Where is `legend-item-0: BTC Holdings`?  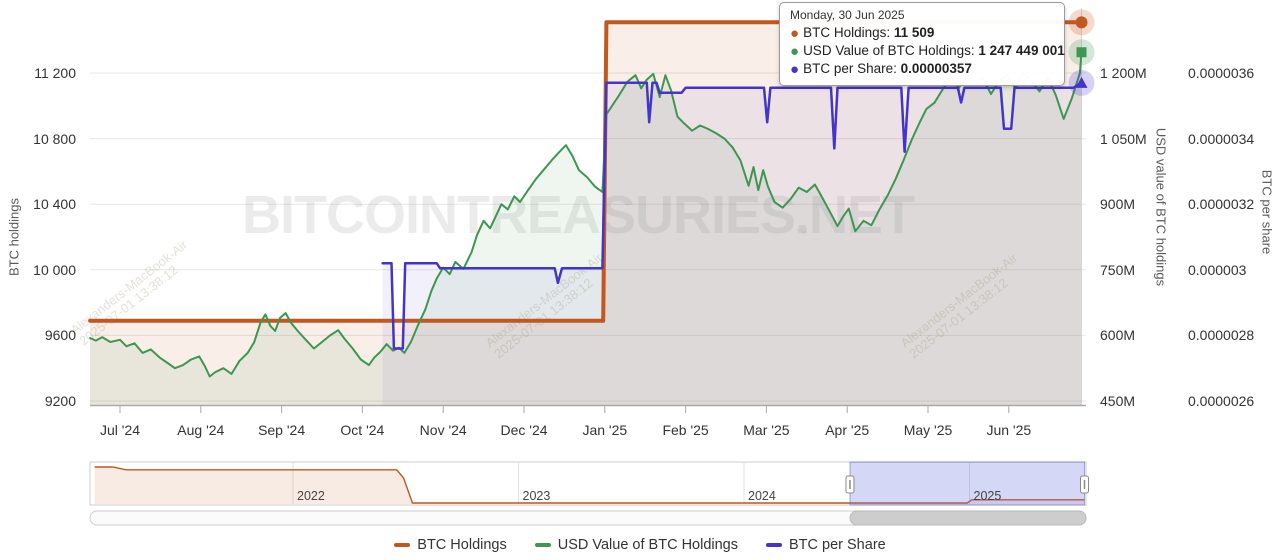 legend-item-0: BTC Holdings is located at coordinates (450, 545).